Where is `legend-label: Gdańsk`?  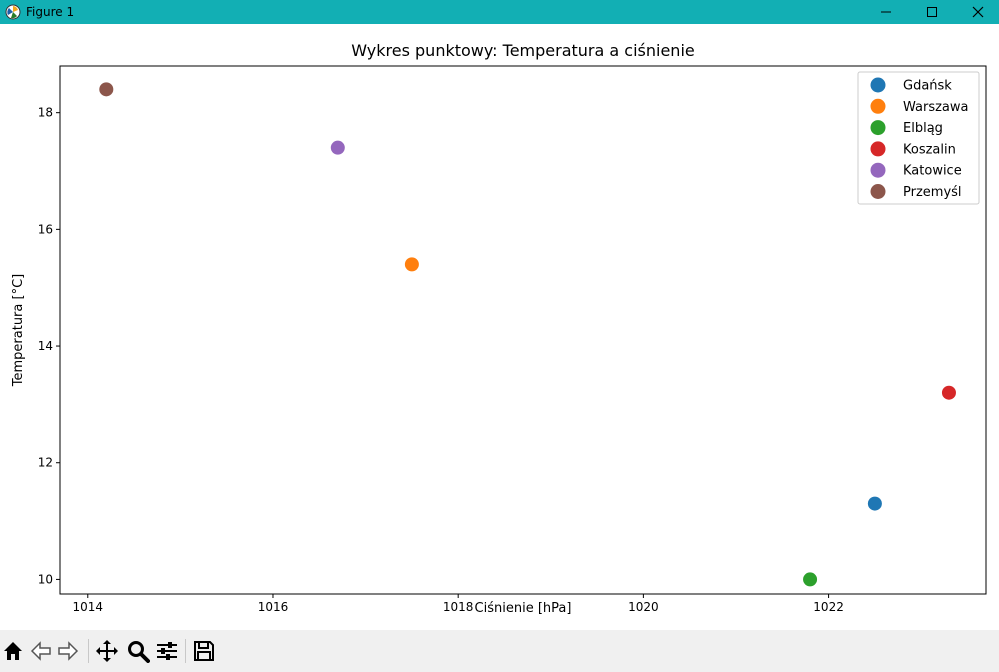
legend-label: Gdańsk is located at coordinates (927, 86).